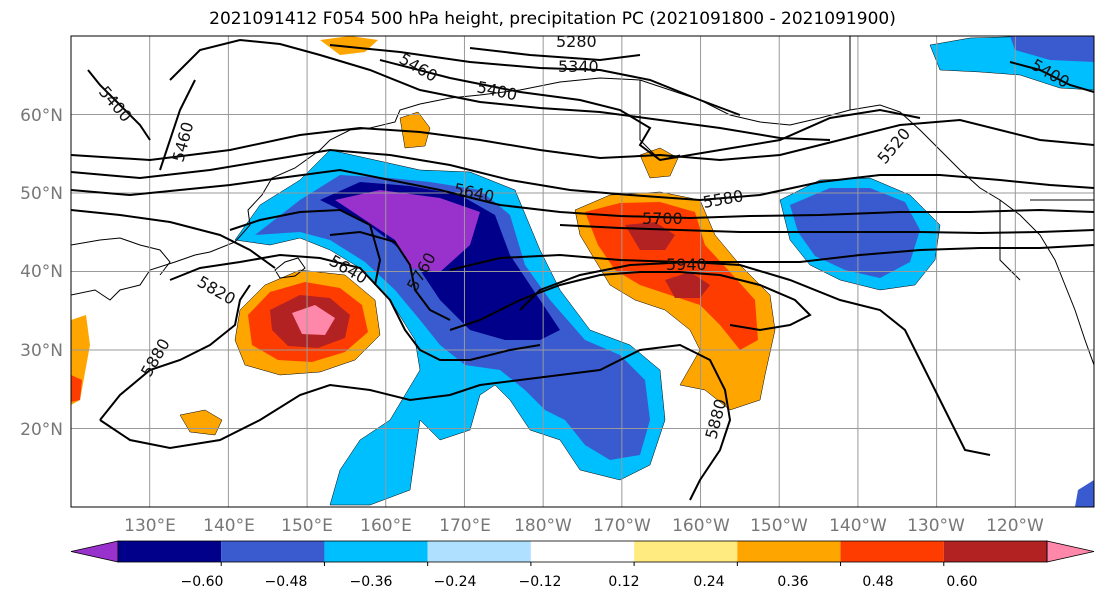  What do you see at coordinates (826, 229) in the screenshot?
I see `contour-5700-east` at bounding box center [826, 229].